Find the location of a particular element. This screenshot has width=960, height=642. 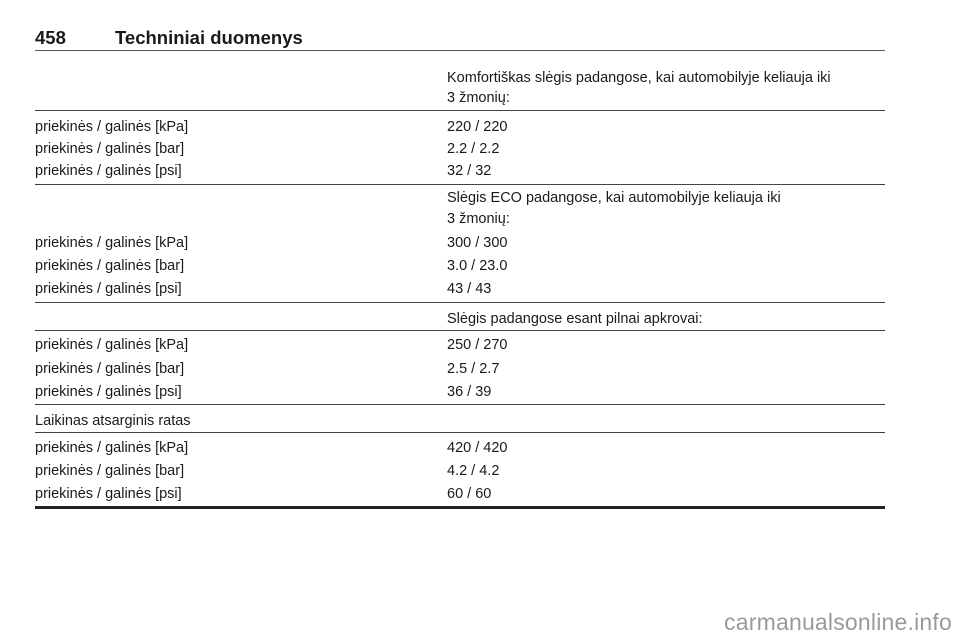

table-row: priekinės / galinės [kPa] 250 / 270 is located at coordinates (271, 345).